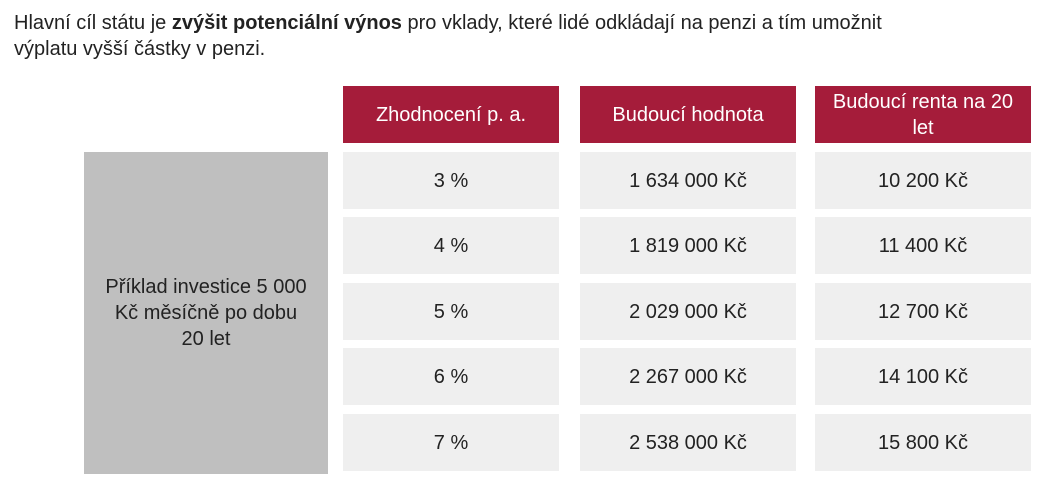  What do you see at coordinates (688, 180) in the screenshot?
I see `table-cell: 1 634 000 Kč` at bounding box center [688, 180].